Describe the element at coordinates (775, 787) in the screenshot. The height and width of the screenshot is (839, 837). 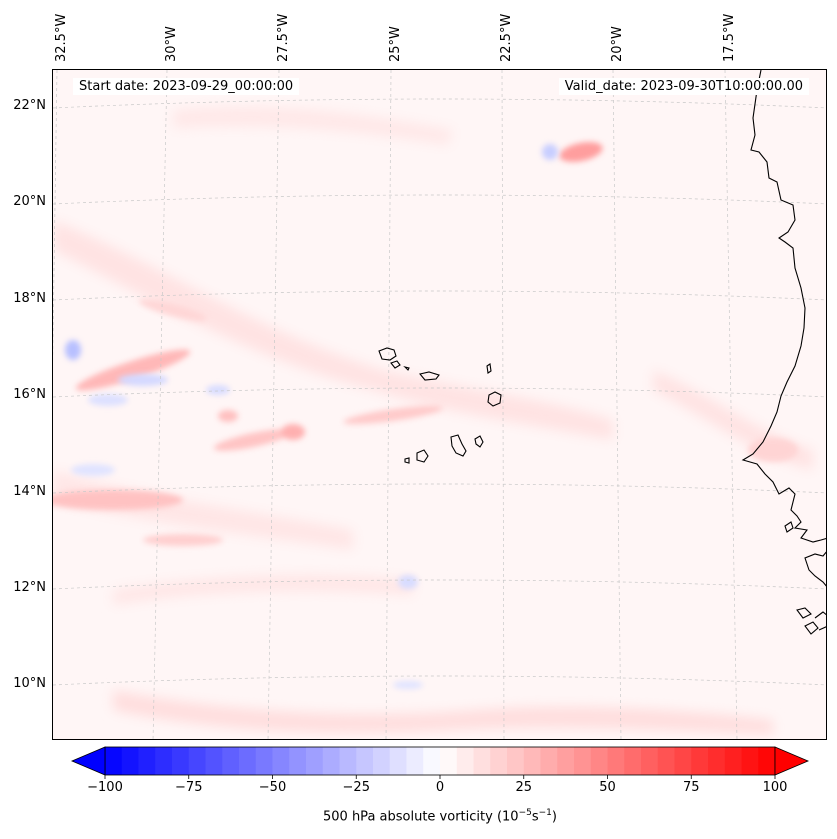
I see `colorbar-tick-label: 100` at that location.